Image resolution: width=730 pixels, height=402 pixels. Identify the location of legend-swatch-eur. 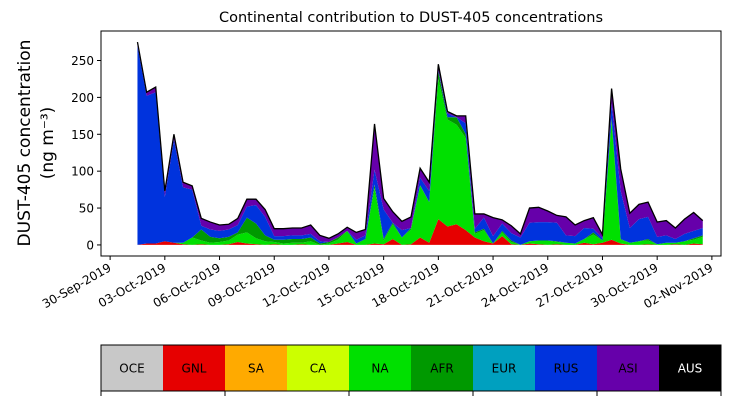
(504, 368).